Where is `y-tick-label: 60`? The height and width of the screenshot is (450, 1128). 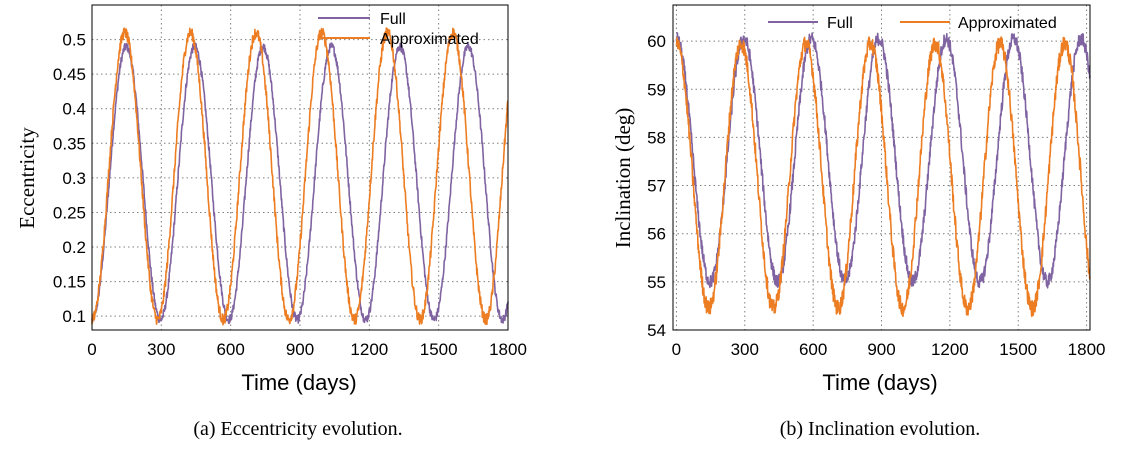 y-tick-label: 60 is located at coordinates (656, 41).